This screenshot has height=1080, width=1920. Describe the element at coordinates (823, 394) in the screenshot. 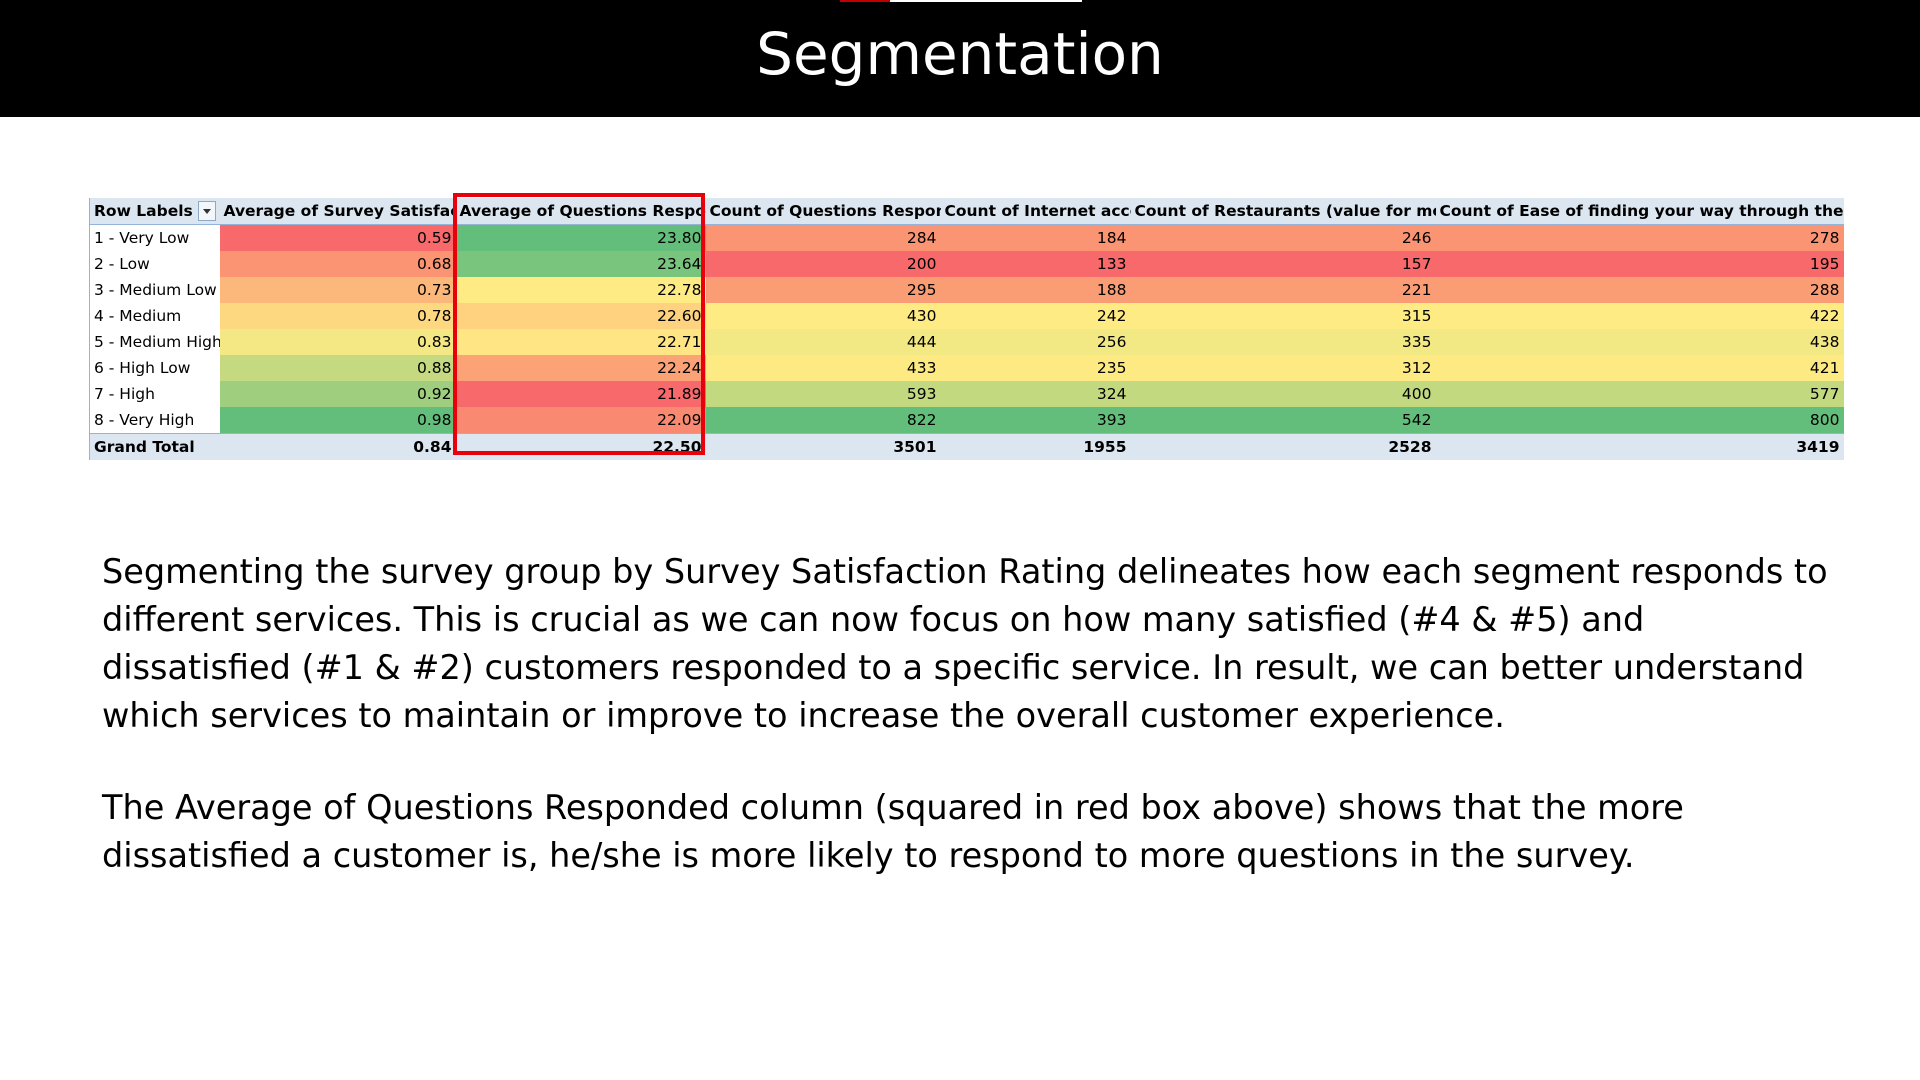

I see `table-cell: 593` at that location.